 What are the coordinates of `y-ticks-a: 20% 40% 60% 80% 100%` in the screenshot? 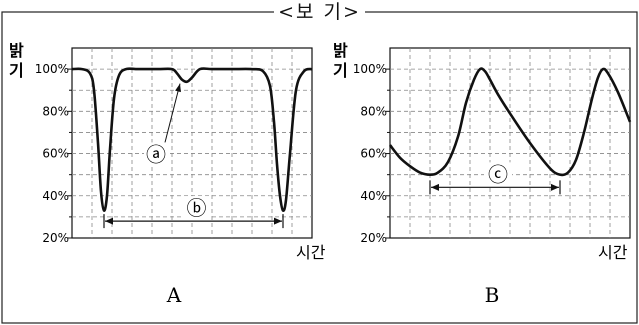 It's located at (53, 153).